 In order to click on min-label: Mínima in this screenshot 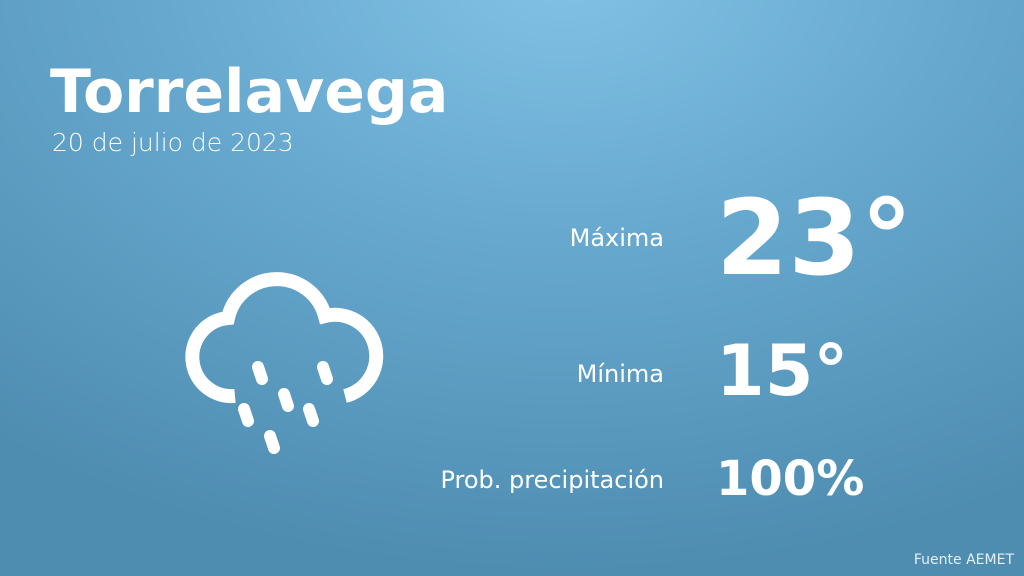, I will do `click(620, 374)`.